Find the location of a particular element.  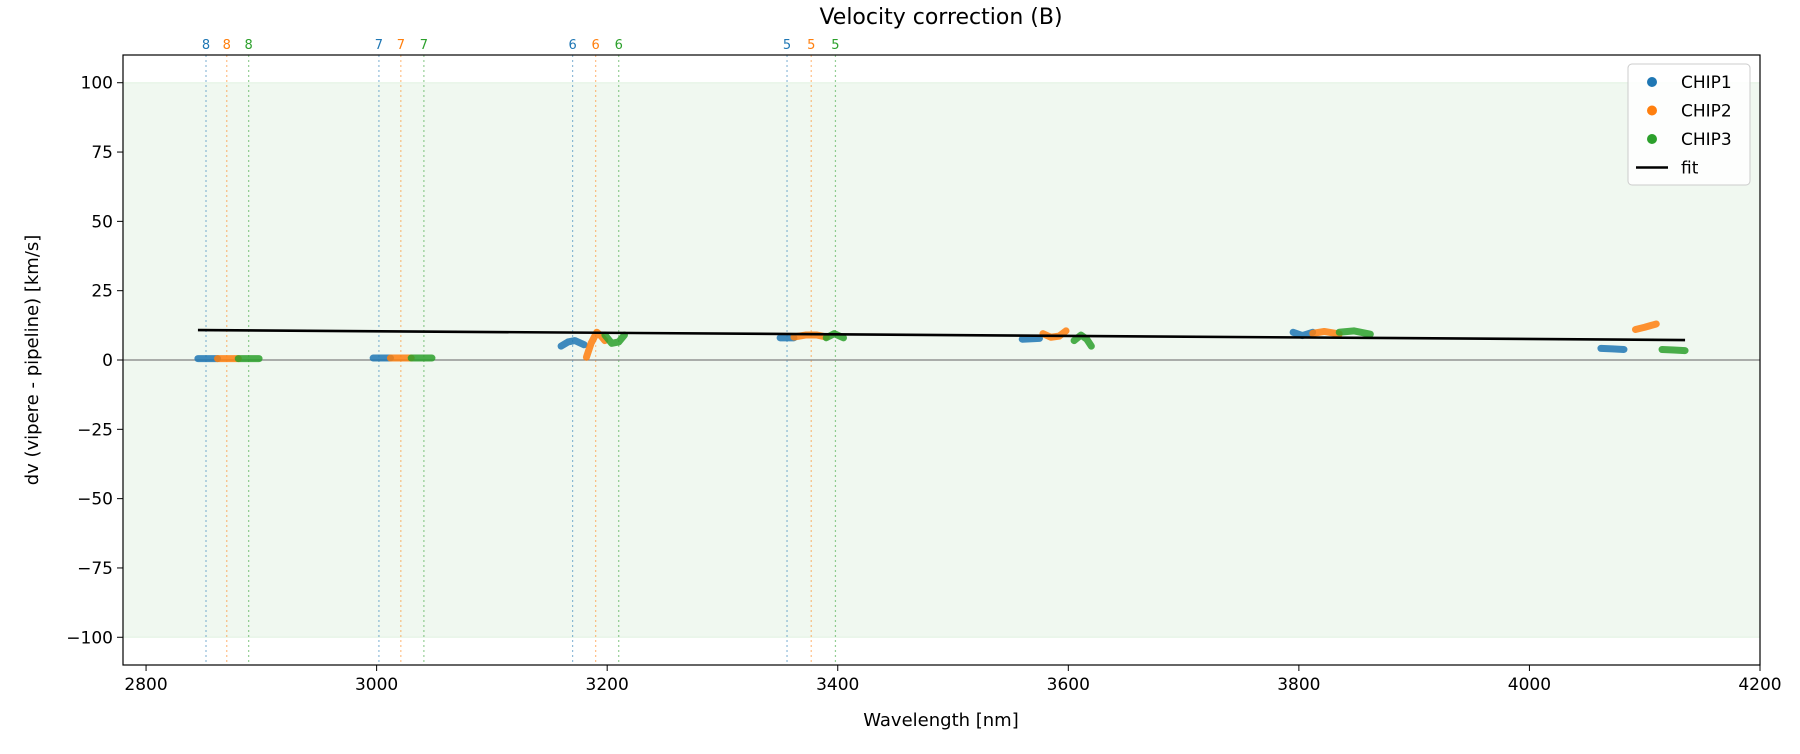

y-tick-label: 50 is located at coordinates (102, 222).